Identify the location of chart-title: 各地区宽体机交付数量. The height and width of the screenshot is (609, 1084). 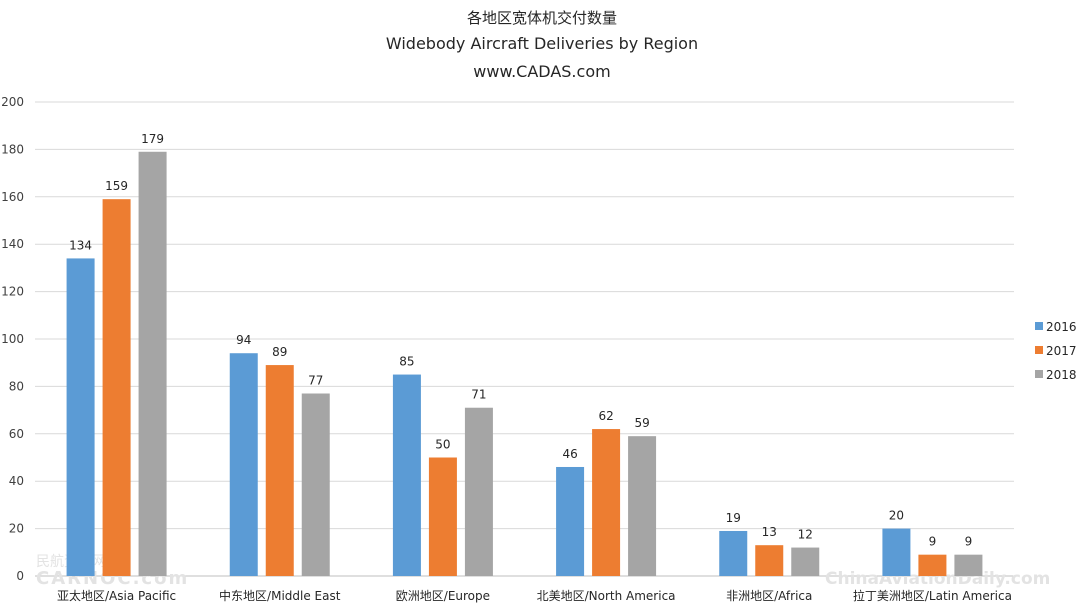
(541, 18).